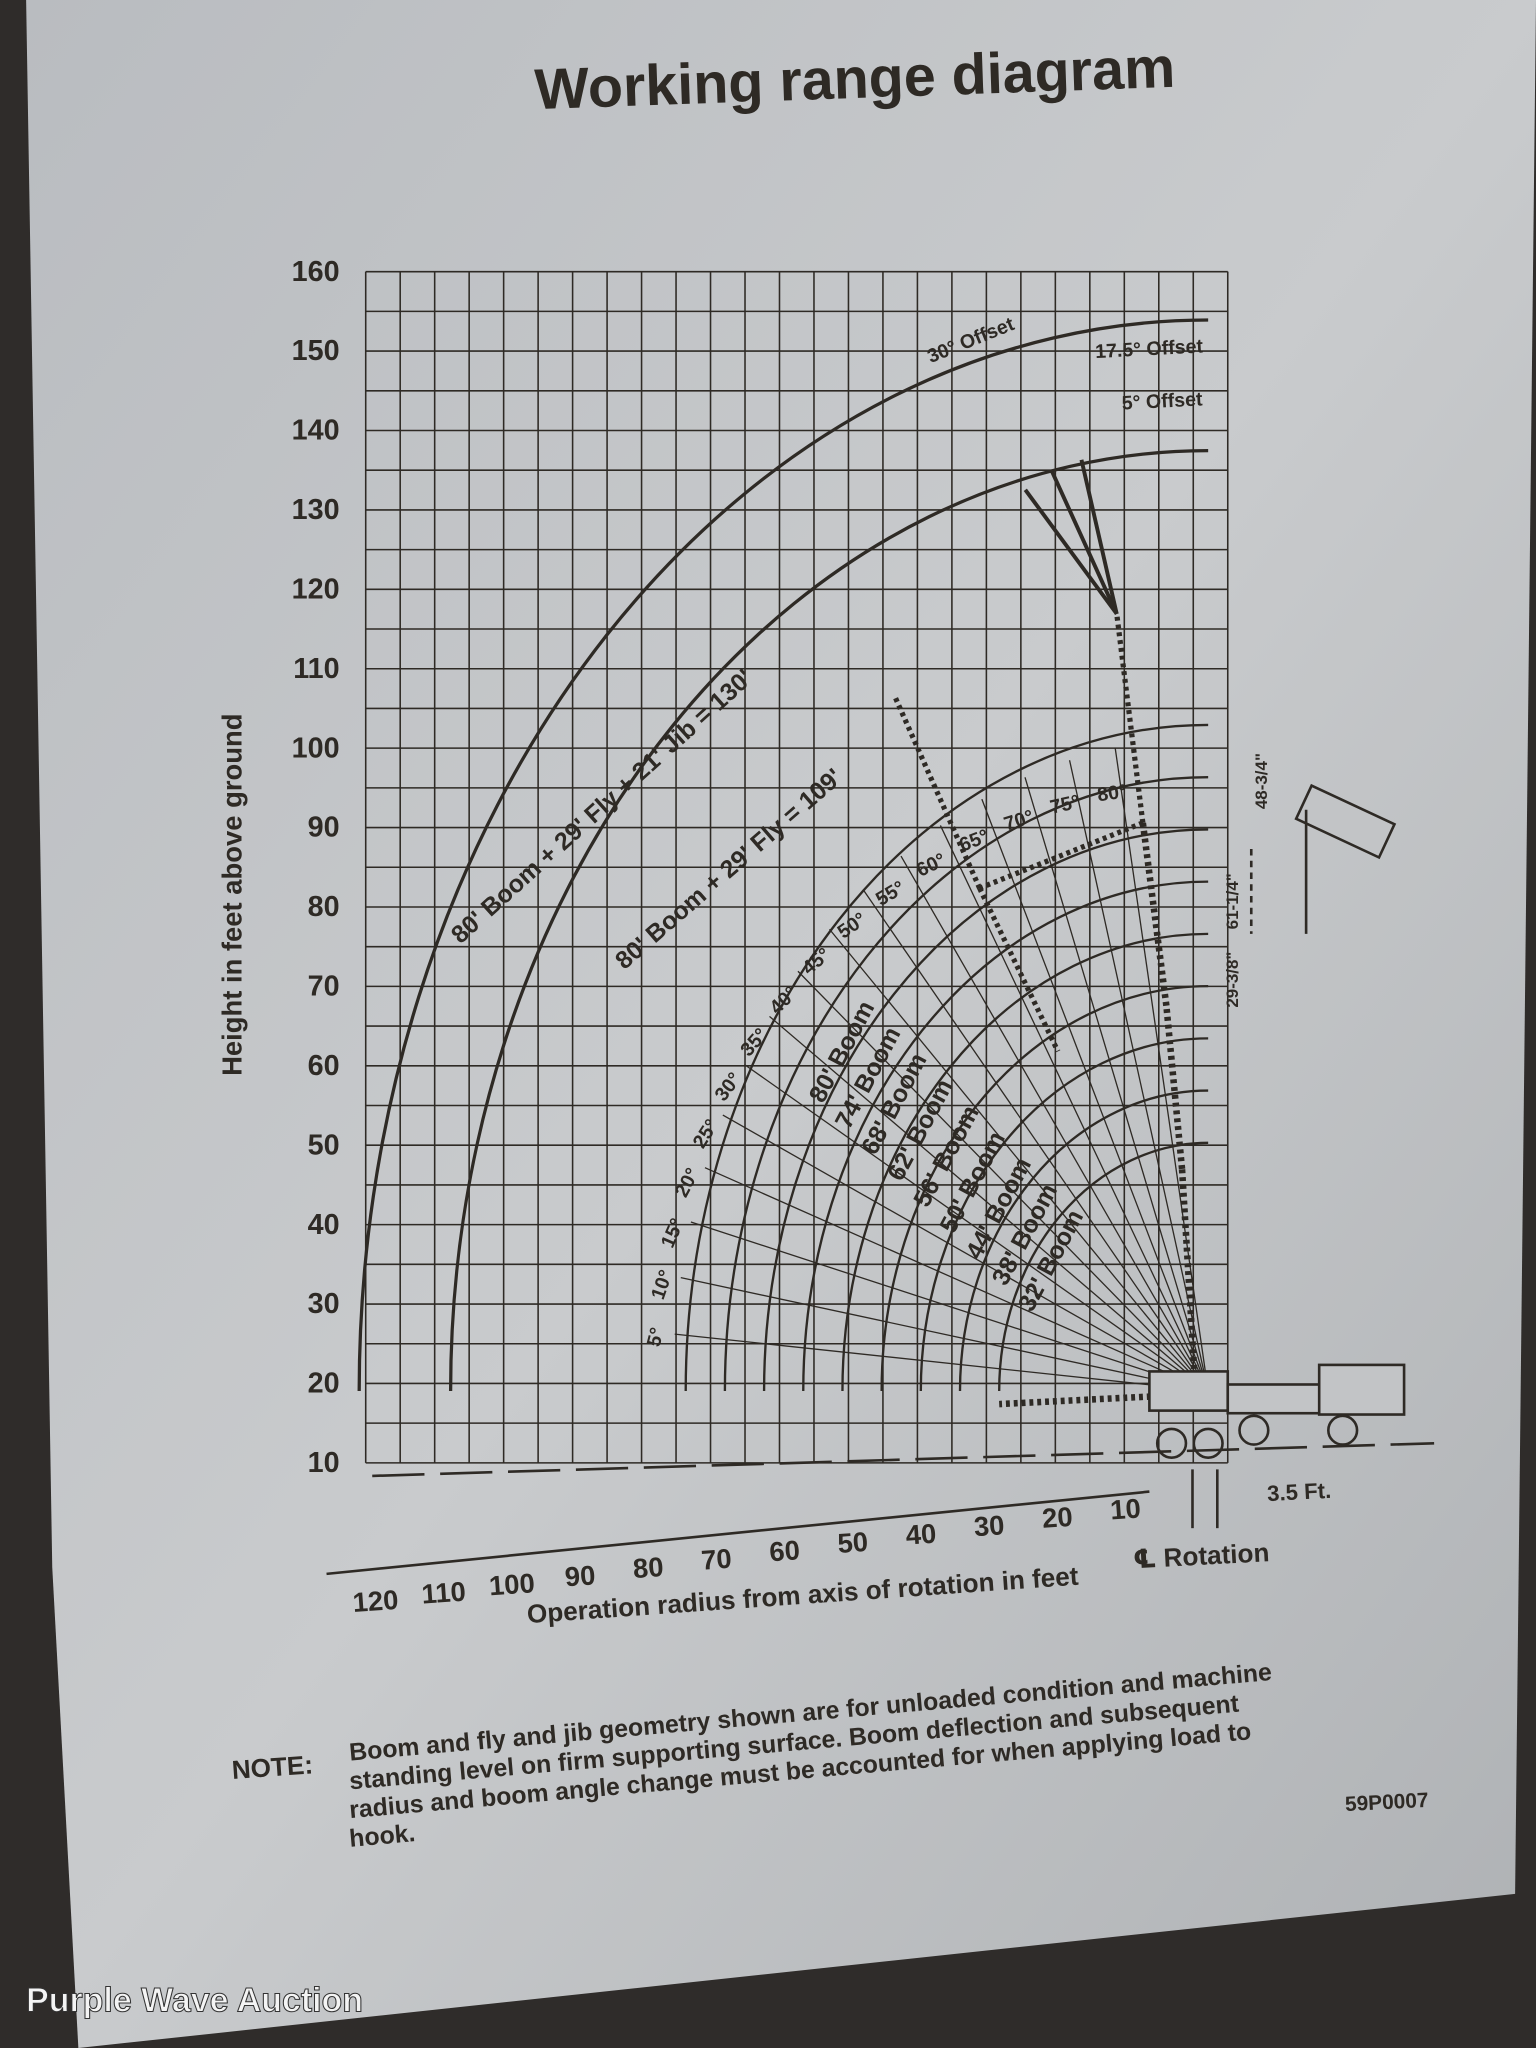  What do you see at coordinates (316, 431) in the screenshot?
I see `y-tick-label: 140` at bounding box center [316, 431].